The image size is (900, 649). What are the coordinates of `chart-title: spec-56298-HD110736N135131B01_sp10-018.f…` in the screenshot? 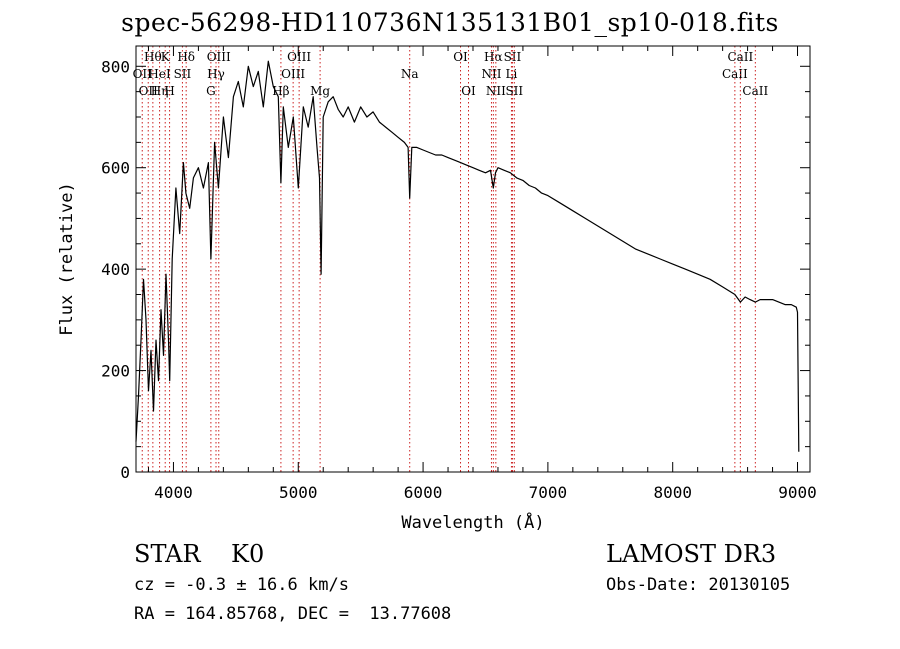 It's located at (450, 22).